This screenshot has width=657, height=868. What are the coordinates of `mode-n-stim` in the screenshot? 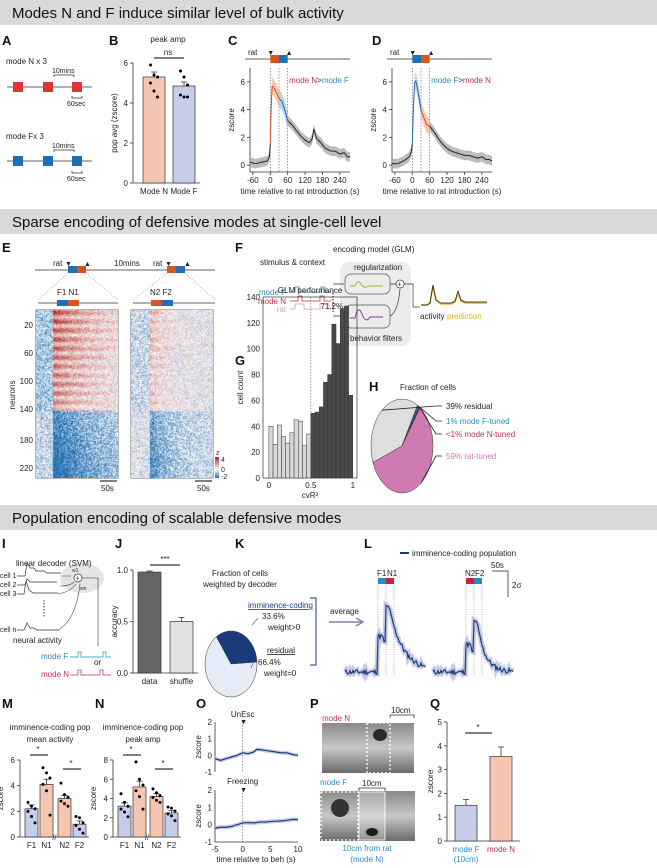 It's located at (77, 87).